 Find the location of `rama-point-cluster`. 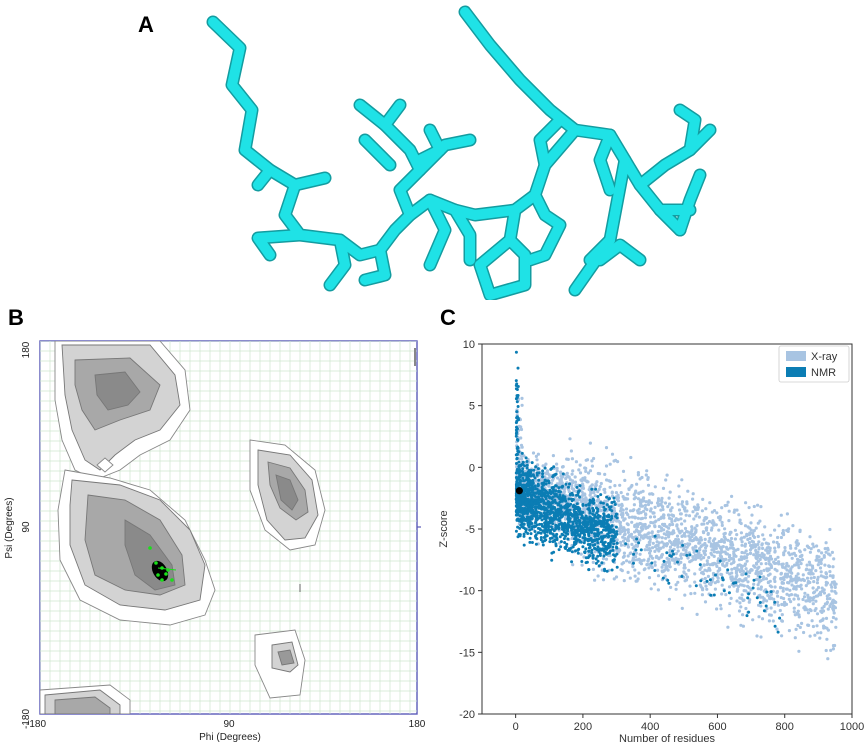

rama-point-cluster is located at coordinates (160, 571).